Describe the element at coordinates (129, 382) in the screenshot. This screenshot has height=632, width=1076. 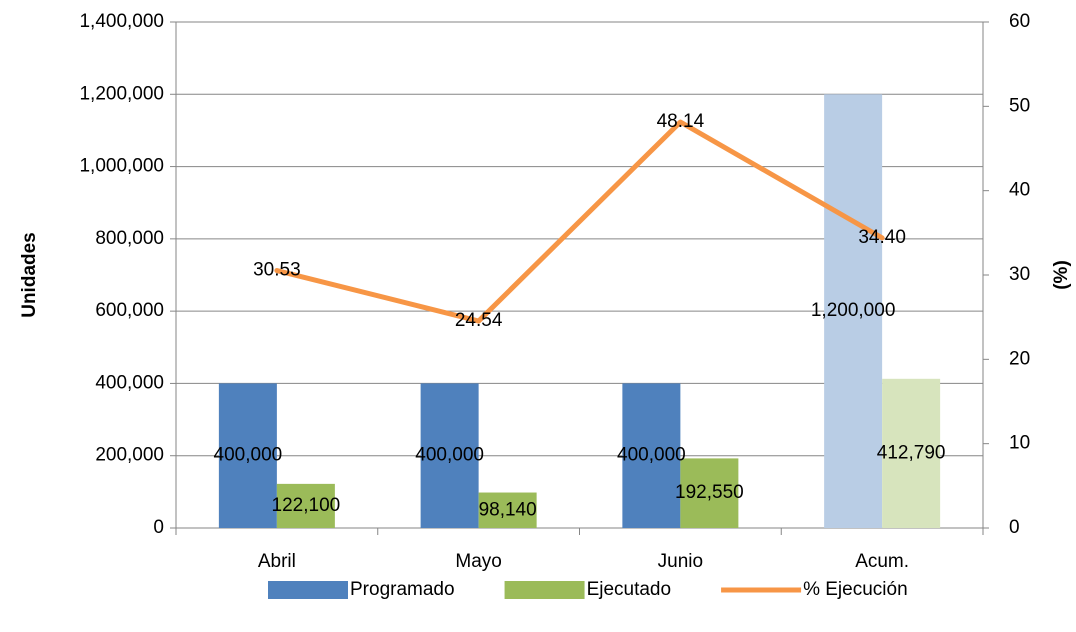
I see `y-tick-label: 400,000` at that location.